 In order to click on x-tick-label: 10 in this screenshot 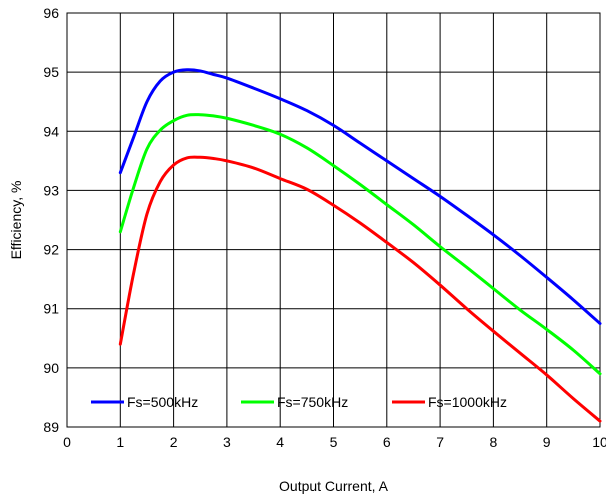, I will do `click(599, 442)`.